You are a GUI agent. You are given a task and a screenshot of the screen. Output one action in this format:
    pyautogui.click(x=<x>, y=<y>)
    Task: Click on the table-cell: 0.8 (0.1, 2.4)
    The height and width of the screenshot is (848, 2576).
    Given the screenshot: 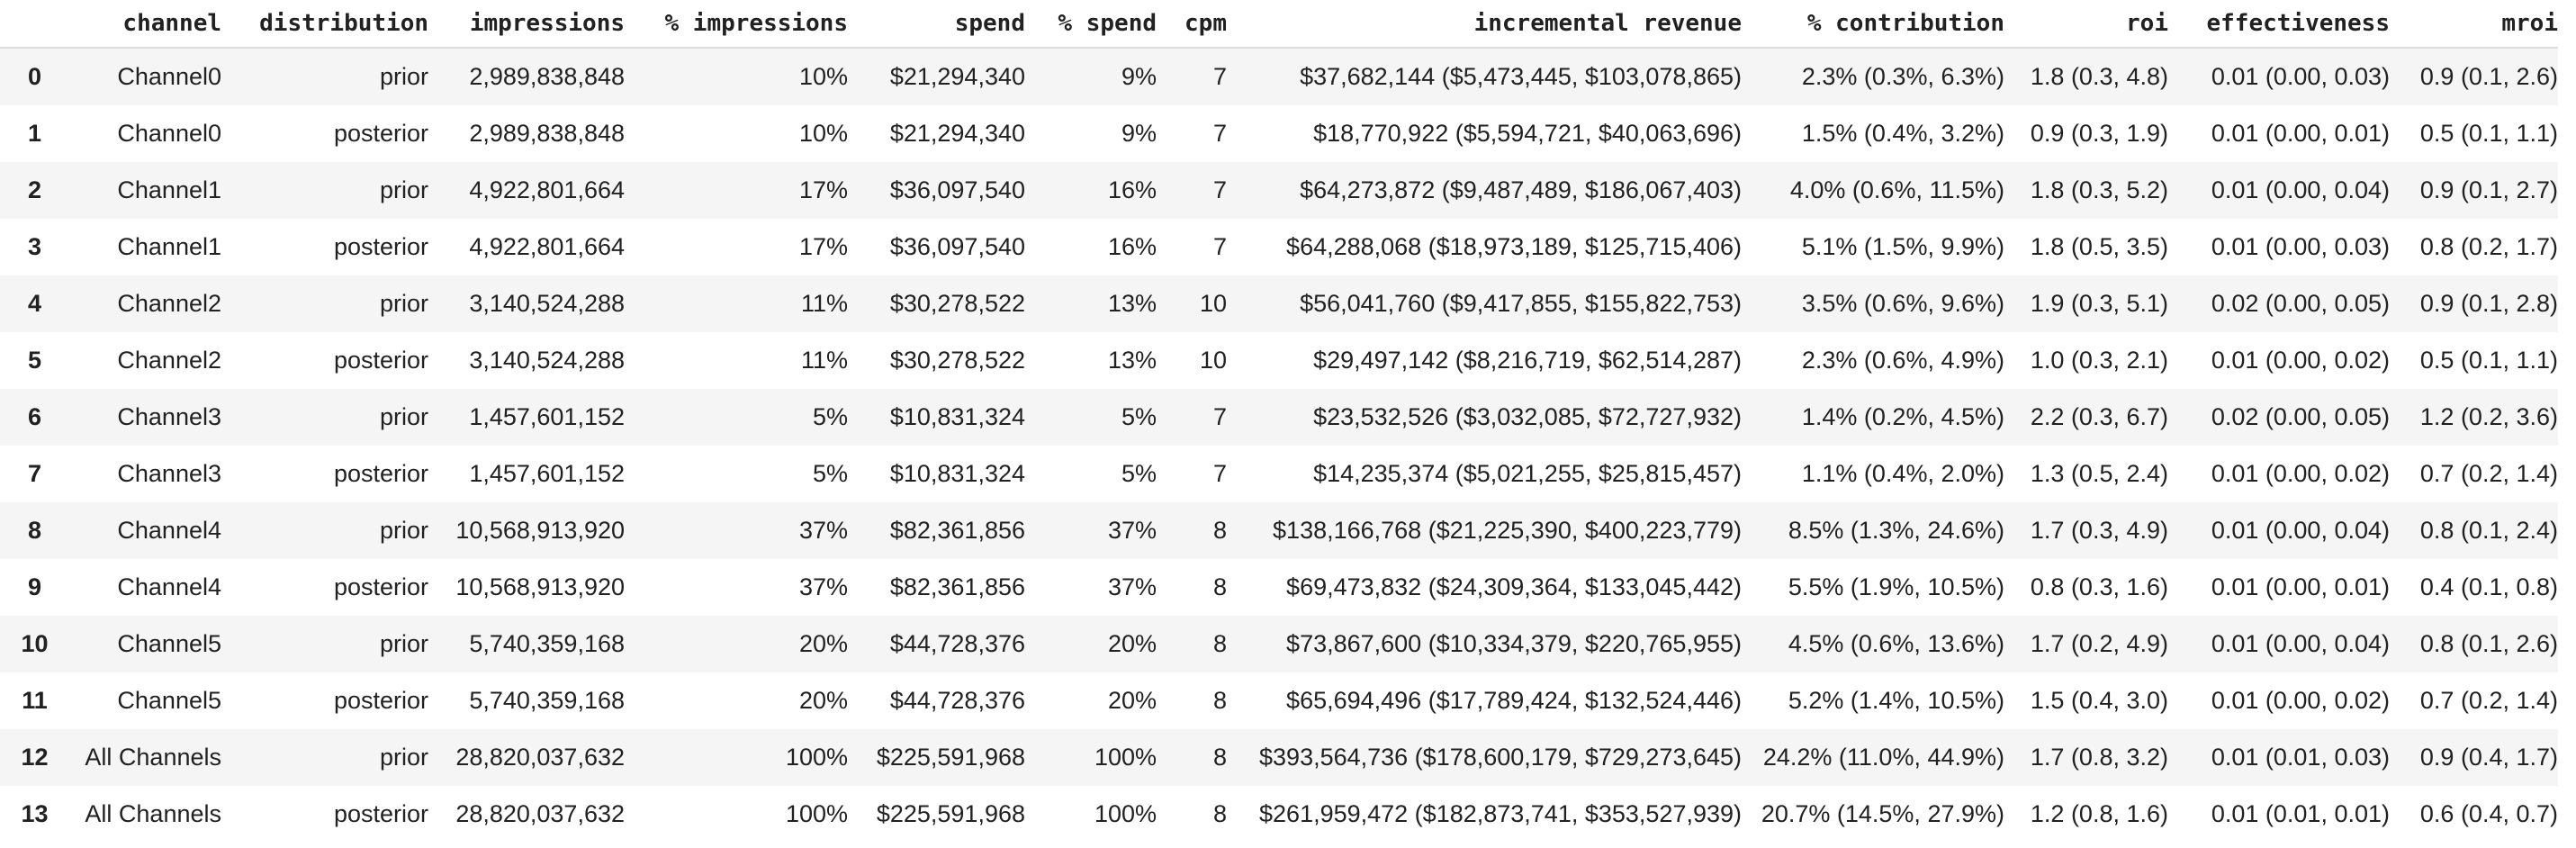 What is the action you would take?
    pyautogui.click(x=2474, y=531)
    